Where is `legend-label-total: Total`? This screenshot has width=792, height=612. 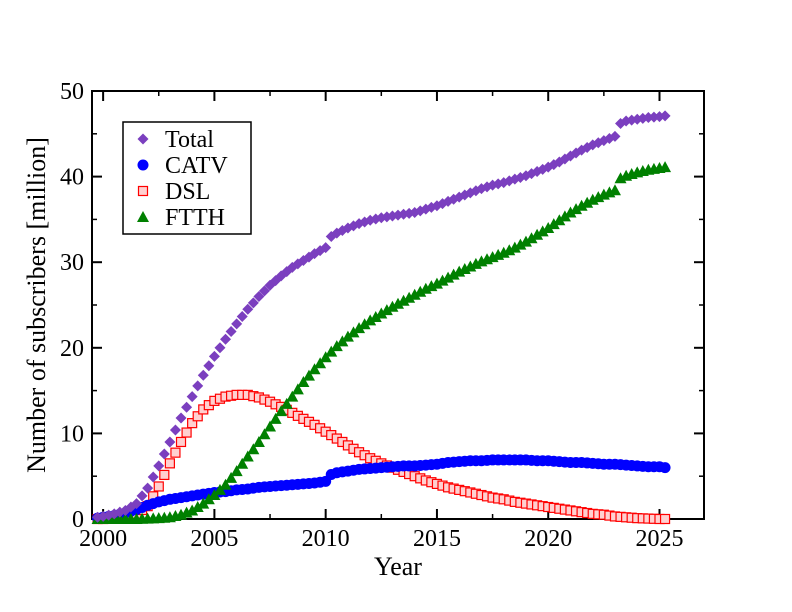 legend-label-total: Total is located at coordinates (189, 140).